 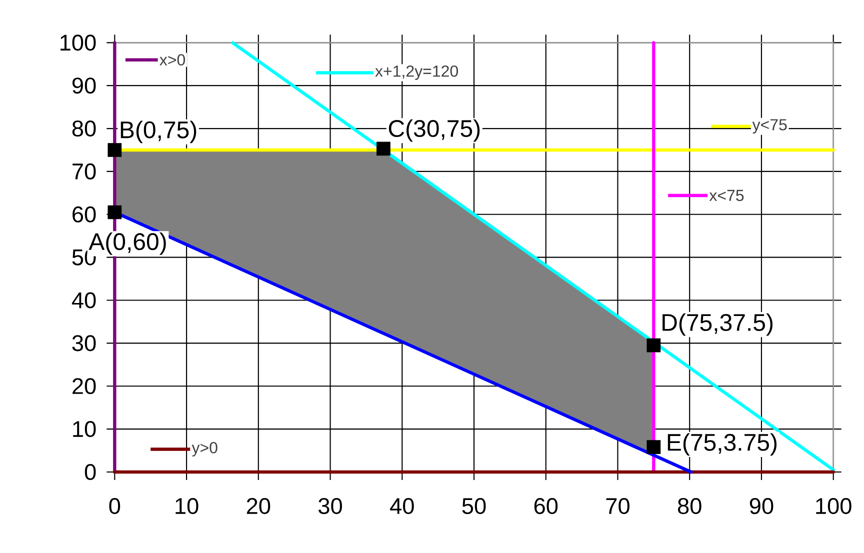 What do you see at coordinates (158, 131) in the screenshot?
I see `annotation: B(0,75)` at bounding box center [158, 131].